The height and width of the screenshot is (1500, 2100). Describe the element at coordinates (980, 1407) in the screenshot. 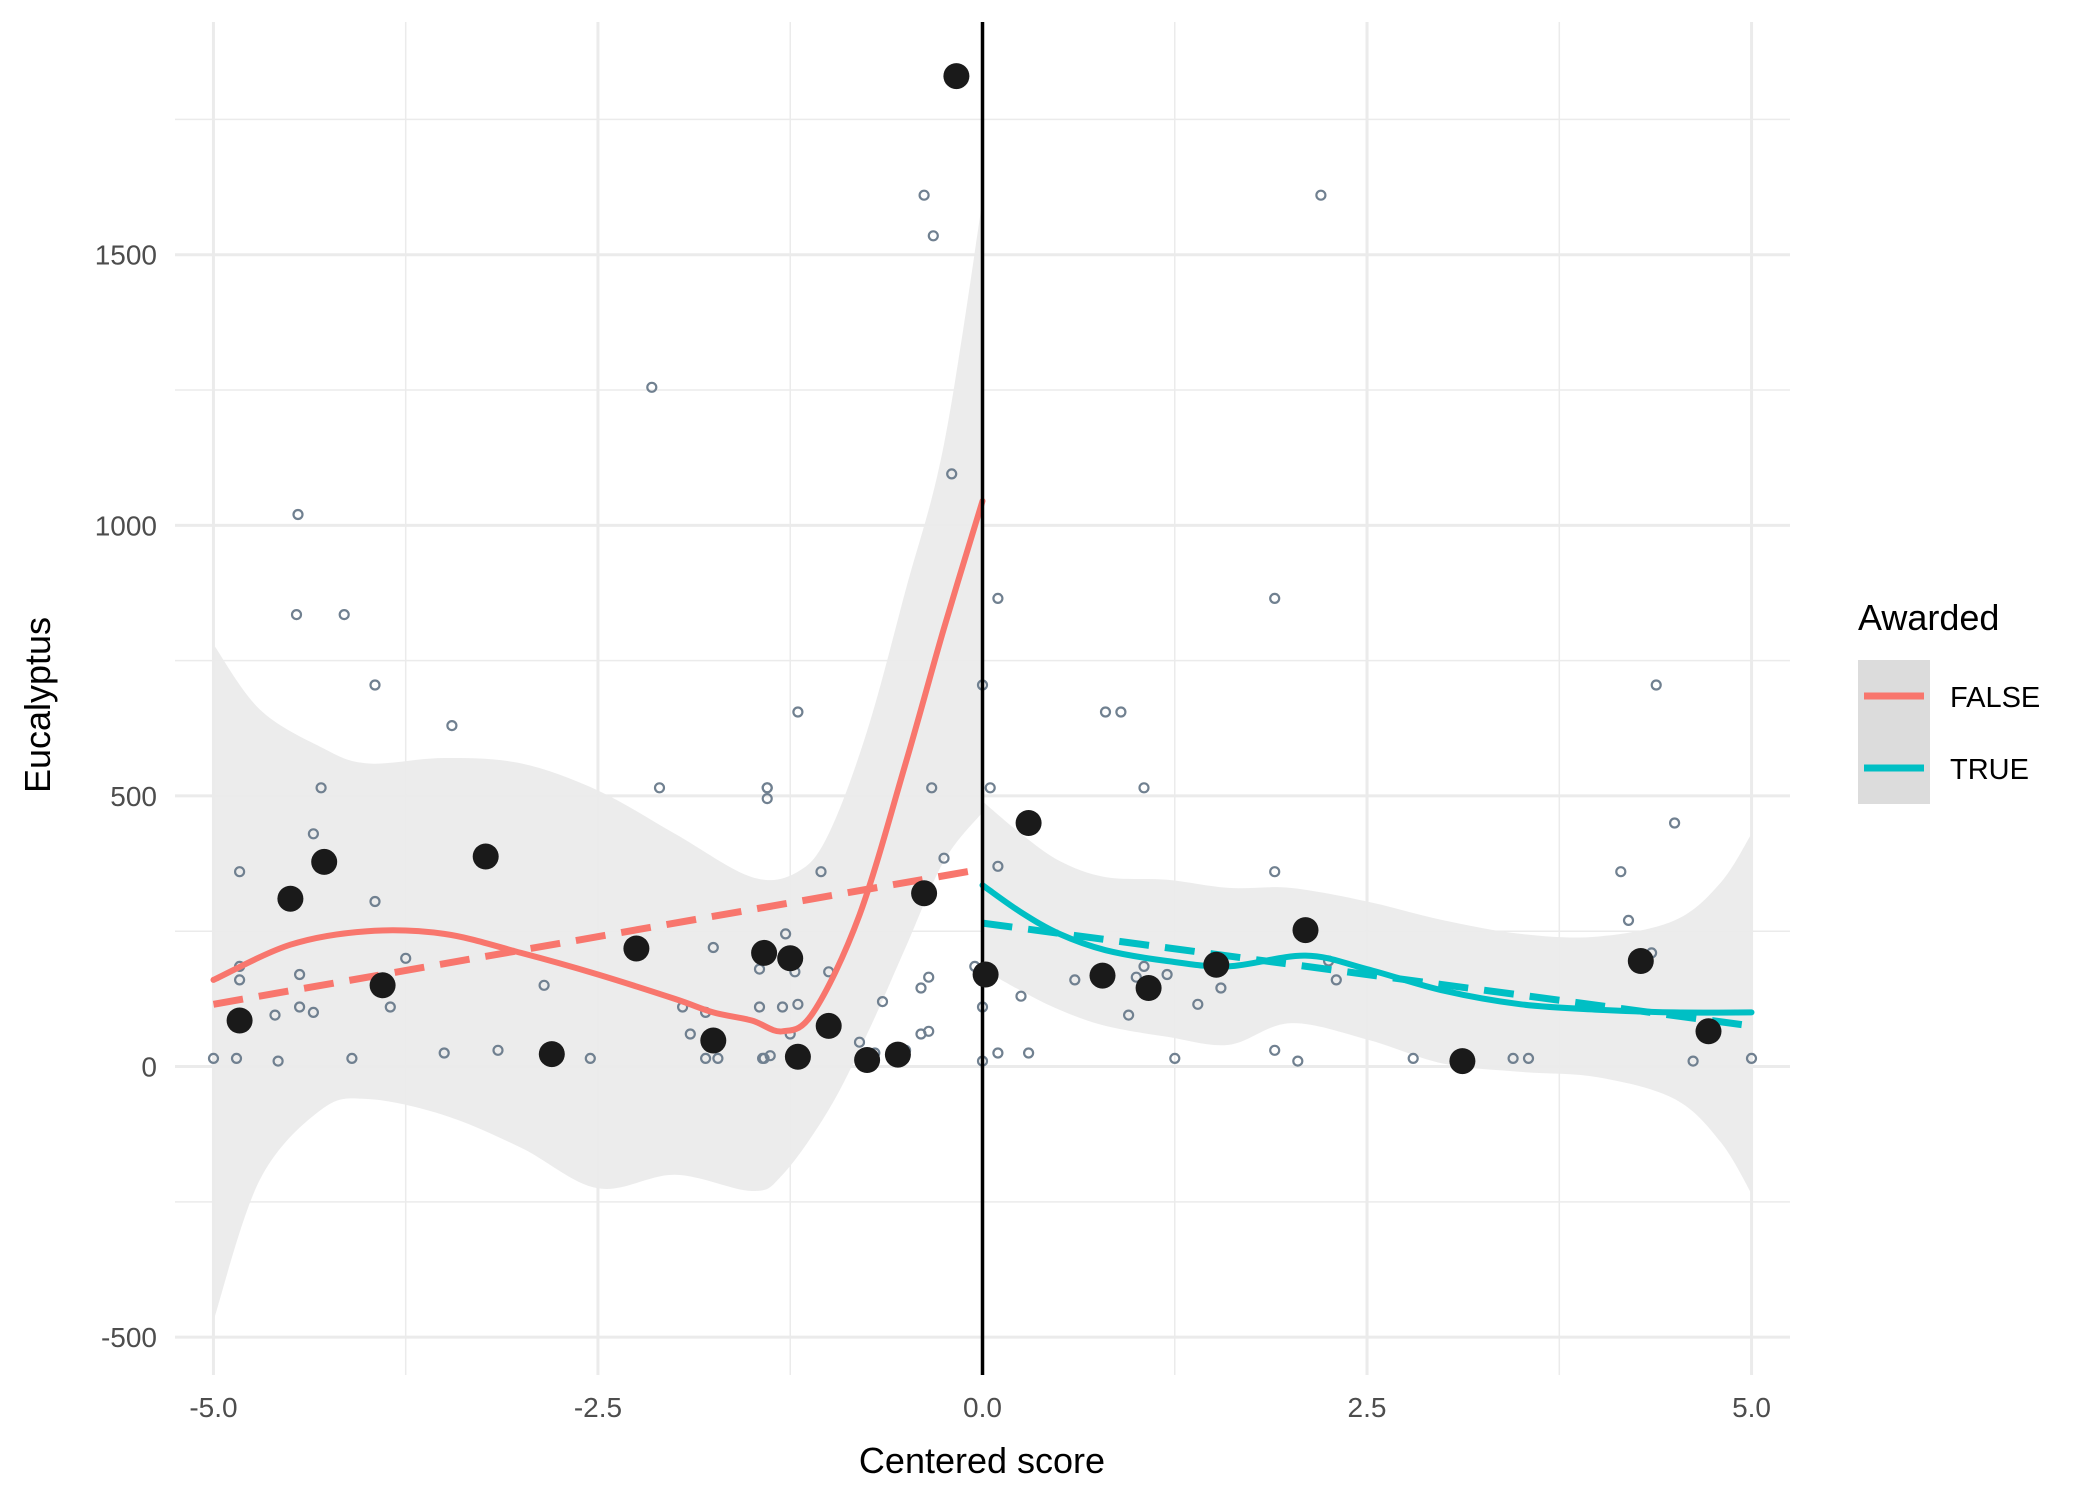

I see `x-axis-ticks: -5.0 -2.5 0.0 2.5 5.0` at that location.